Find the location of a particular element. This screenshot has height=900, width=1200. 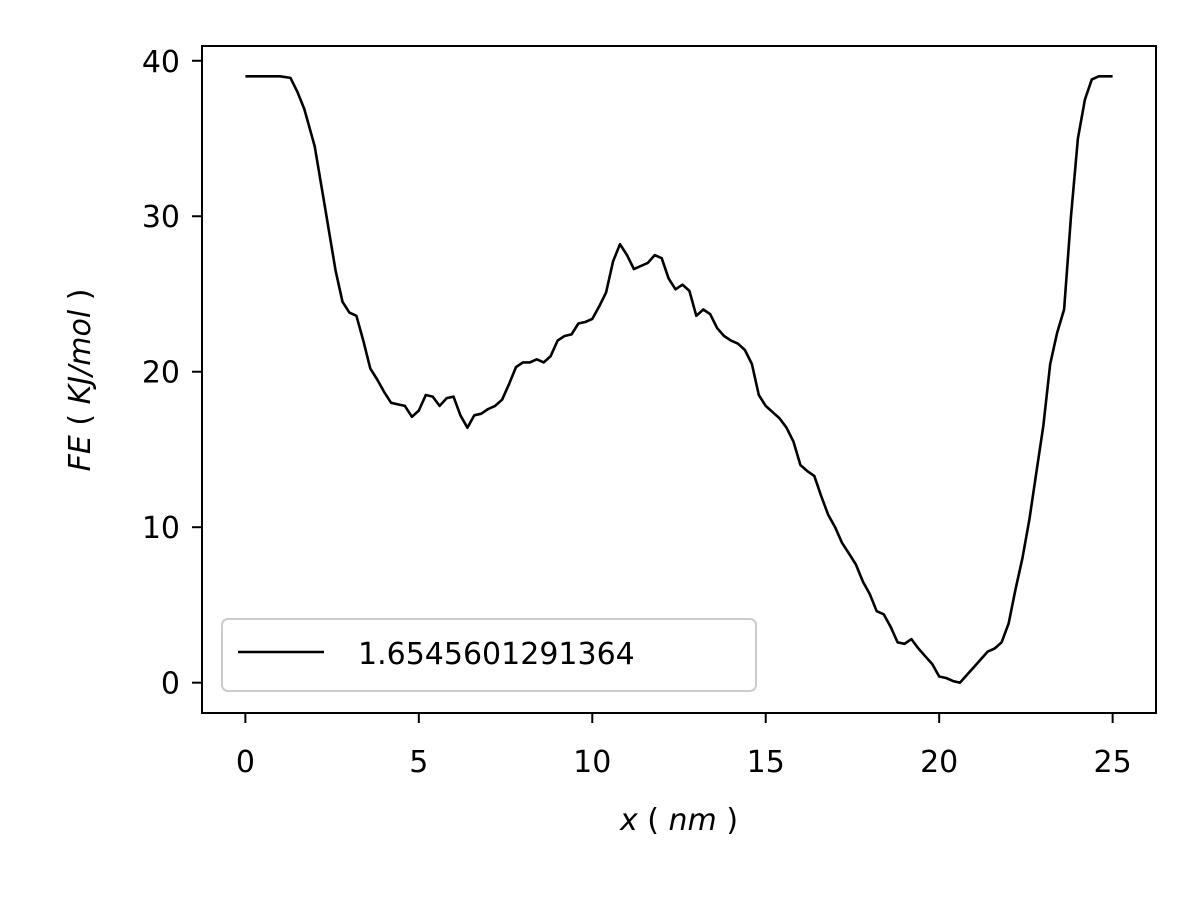

y-axis-label-open-paren: ( is located at coordinates (80, 420).